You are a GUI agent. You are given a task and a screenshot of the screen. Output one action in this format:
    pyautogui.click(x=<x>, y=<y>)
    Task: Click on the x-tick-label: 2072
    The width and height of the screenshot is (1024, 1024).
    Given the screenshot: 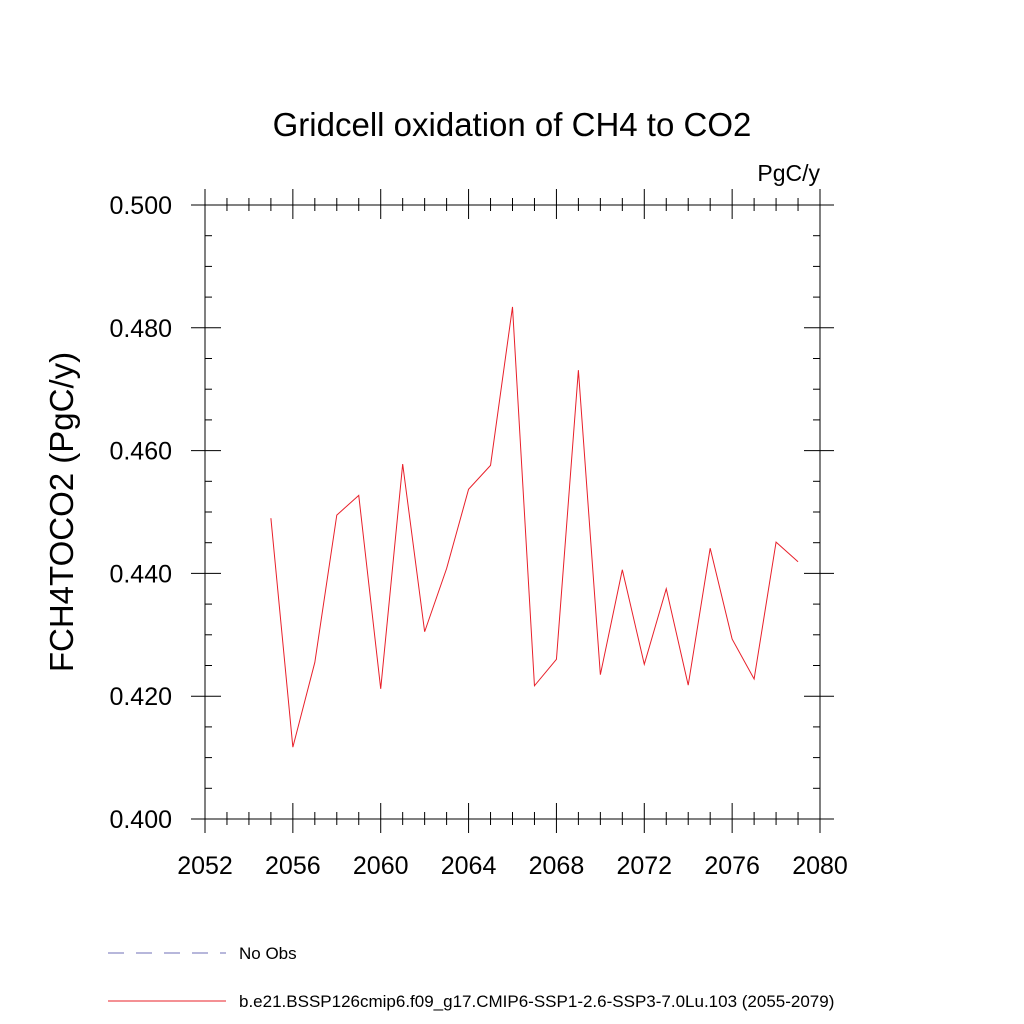 What is the action you would take?
    pyautogui.click(x=644, y=866)
    